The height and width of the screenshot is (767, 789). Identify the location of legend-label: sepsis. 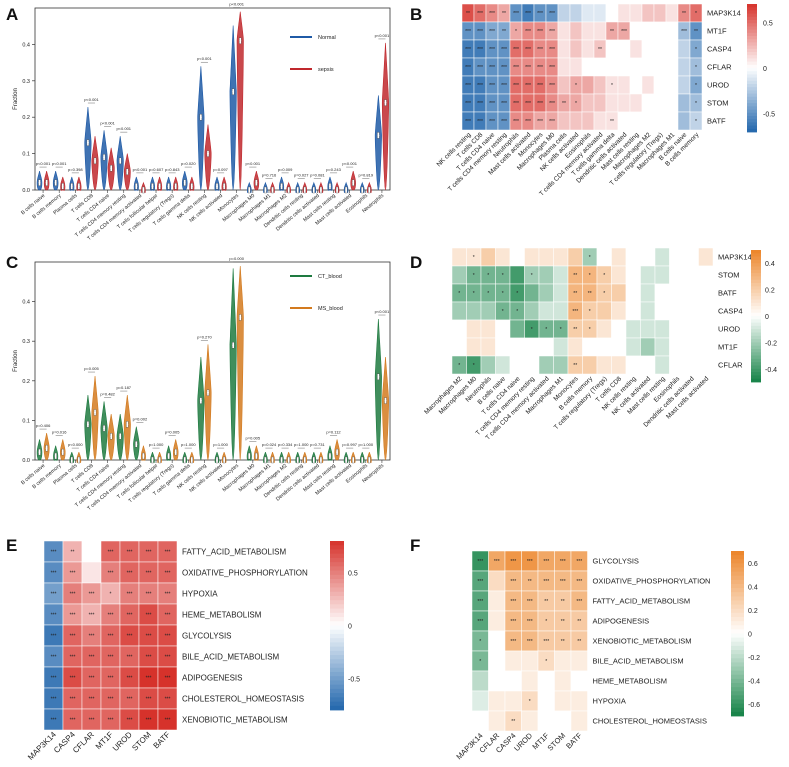
(326, 70).